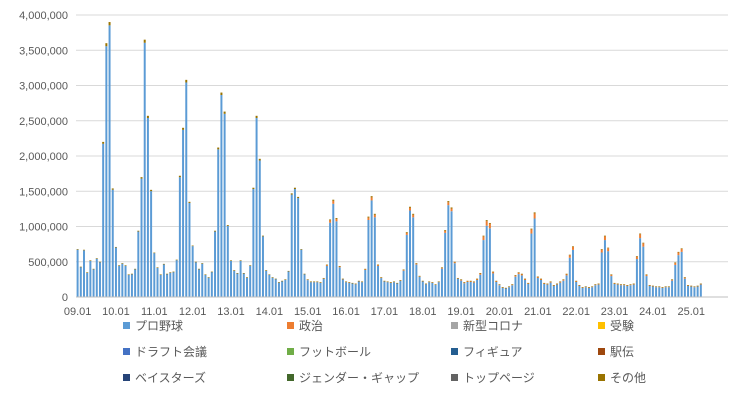  What do you see at coordinates (164, 377) in the screenshot?
I see `legend-item: ベイスターズ` at bounding box center [164, 377].